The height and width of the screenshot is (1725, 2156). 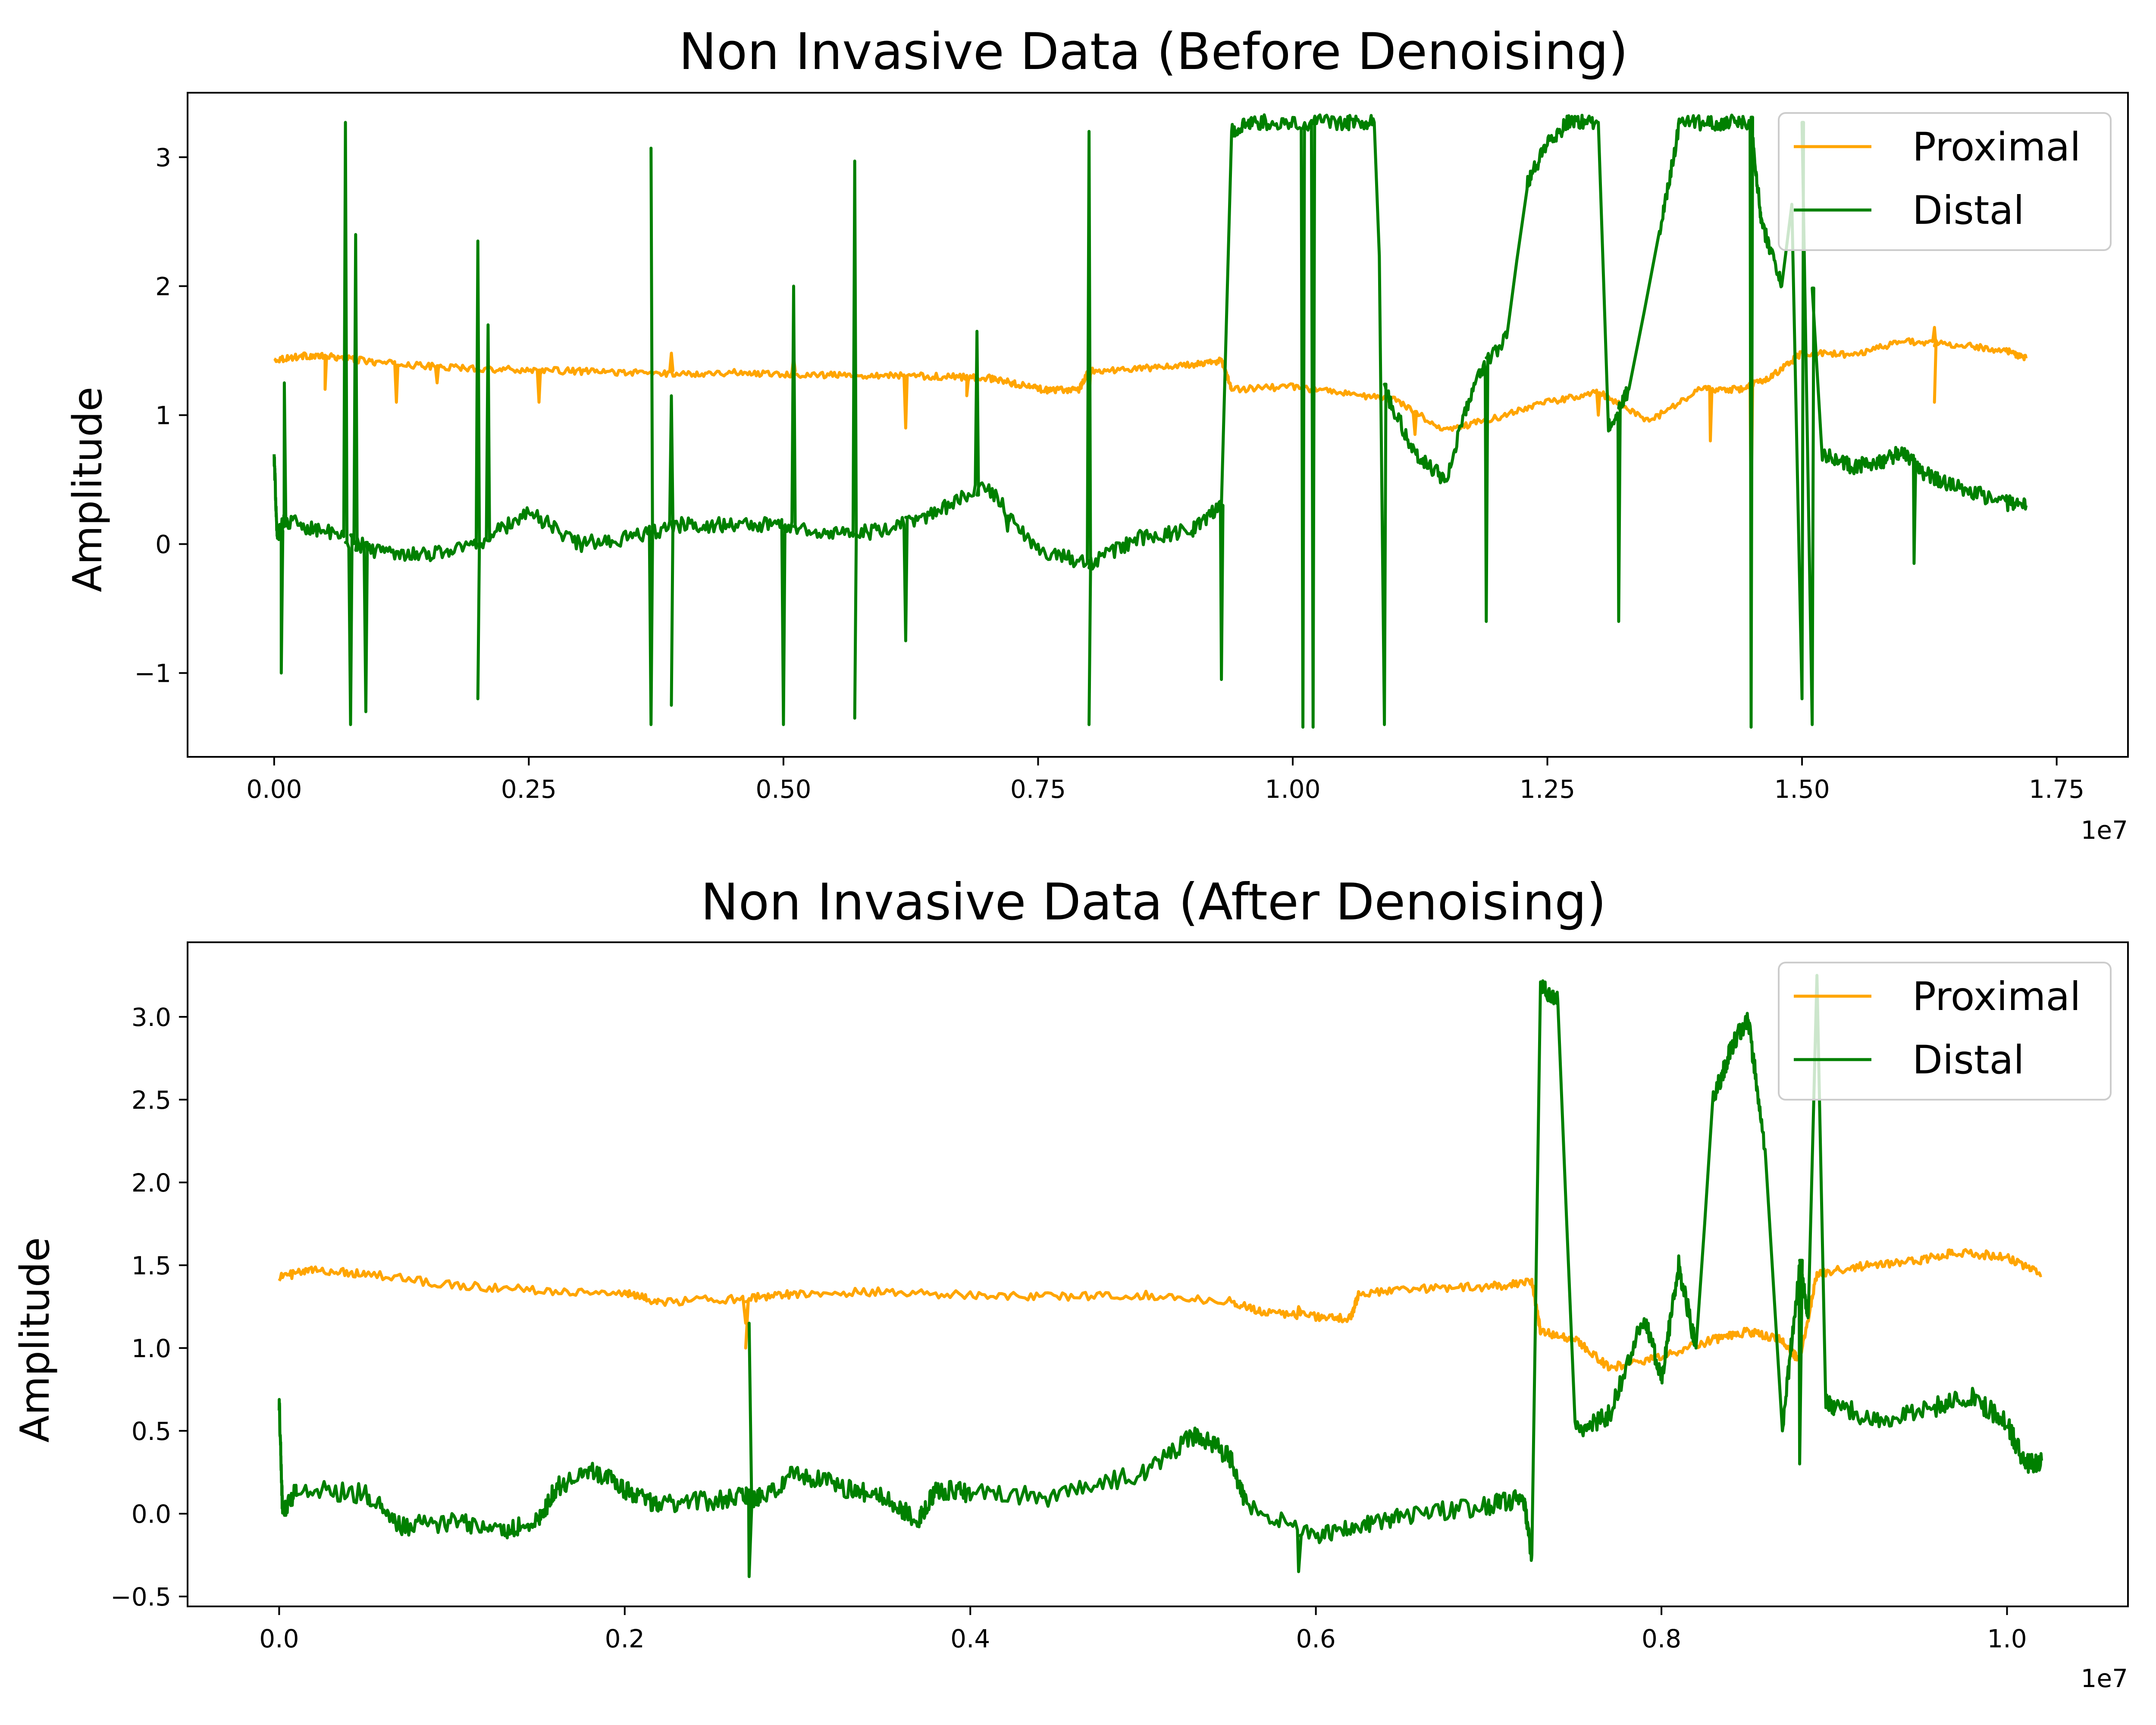 What do you see at coordinates (1153, 52) in the screenshot?
I see `chart-title: Non Invasive Data (Before Denoising)` at bounding box center [1153, 52].